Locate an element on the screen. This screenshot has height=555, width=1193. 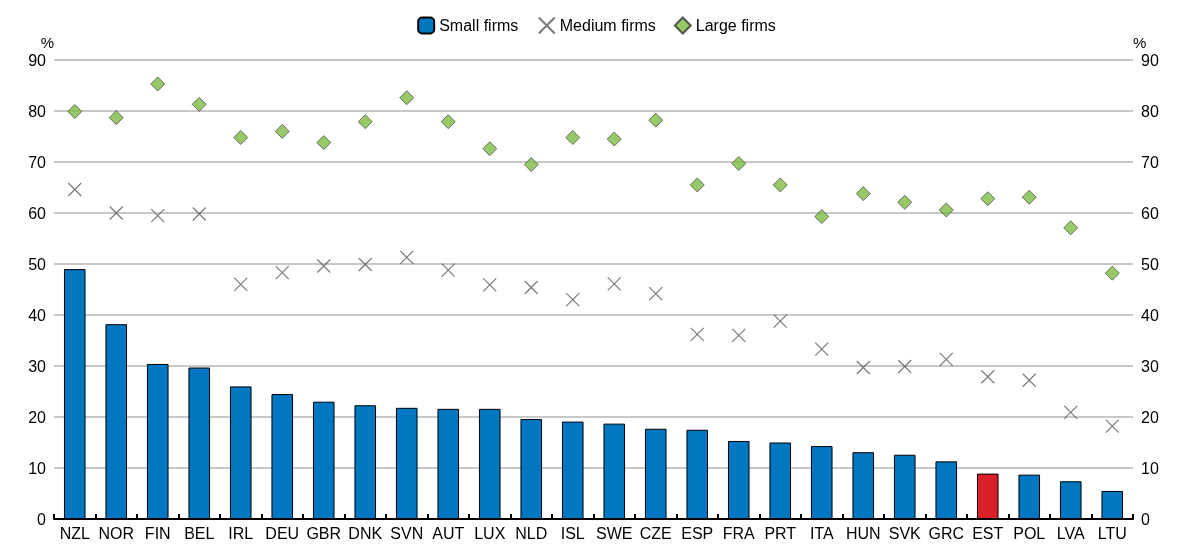
y2-tick-label: 80 is located at coordinates (1150, 111).